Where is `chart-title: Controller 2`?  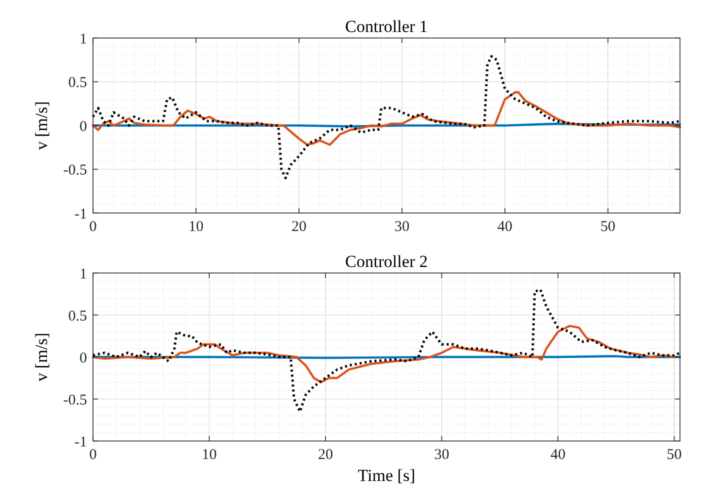
chart-title: Controller 2 is located at coordinates (386, 261).